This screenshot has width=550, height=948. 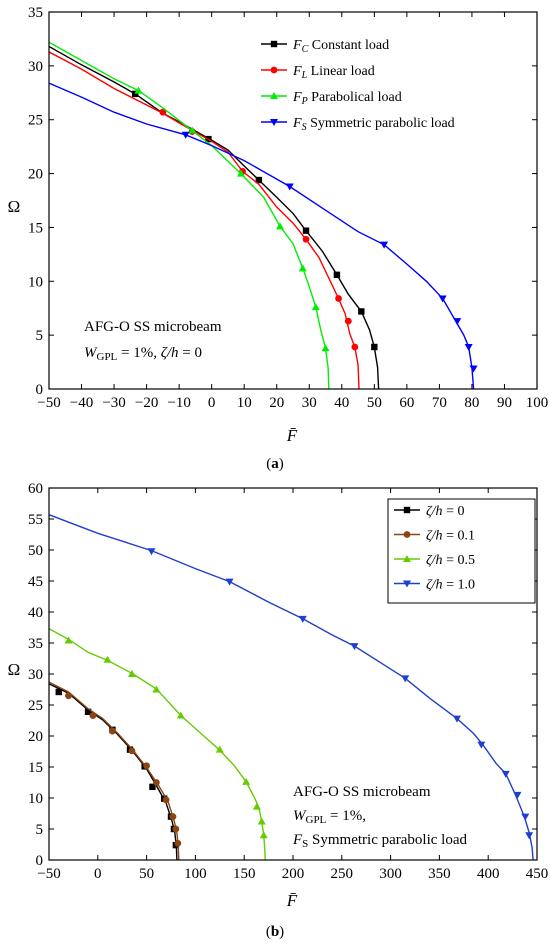 I want to click on x-tick-label: −20, so click(x=146, y=403).